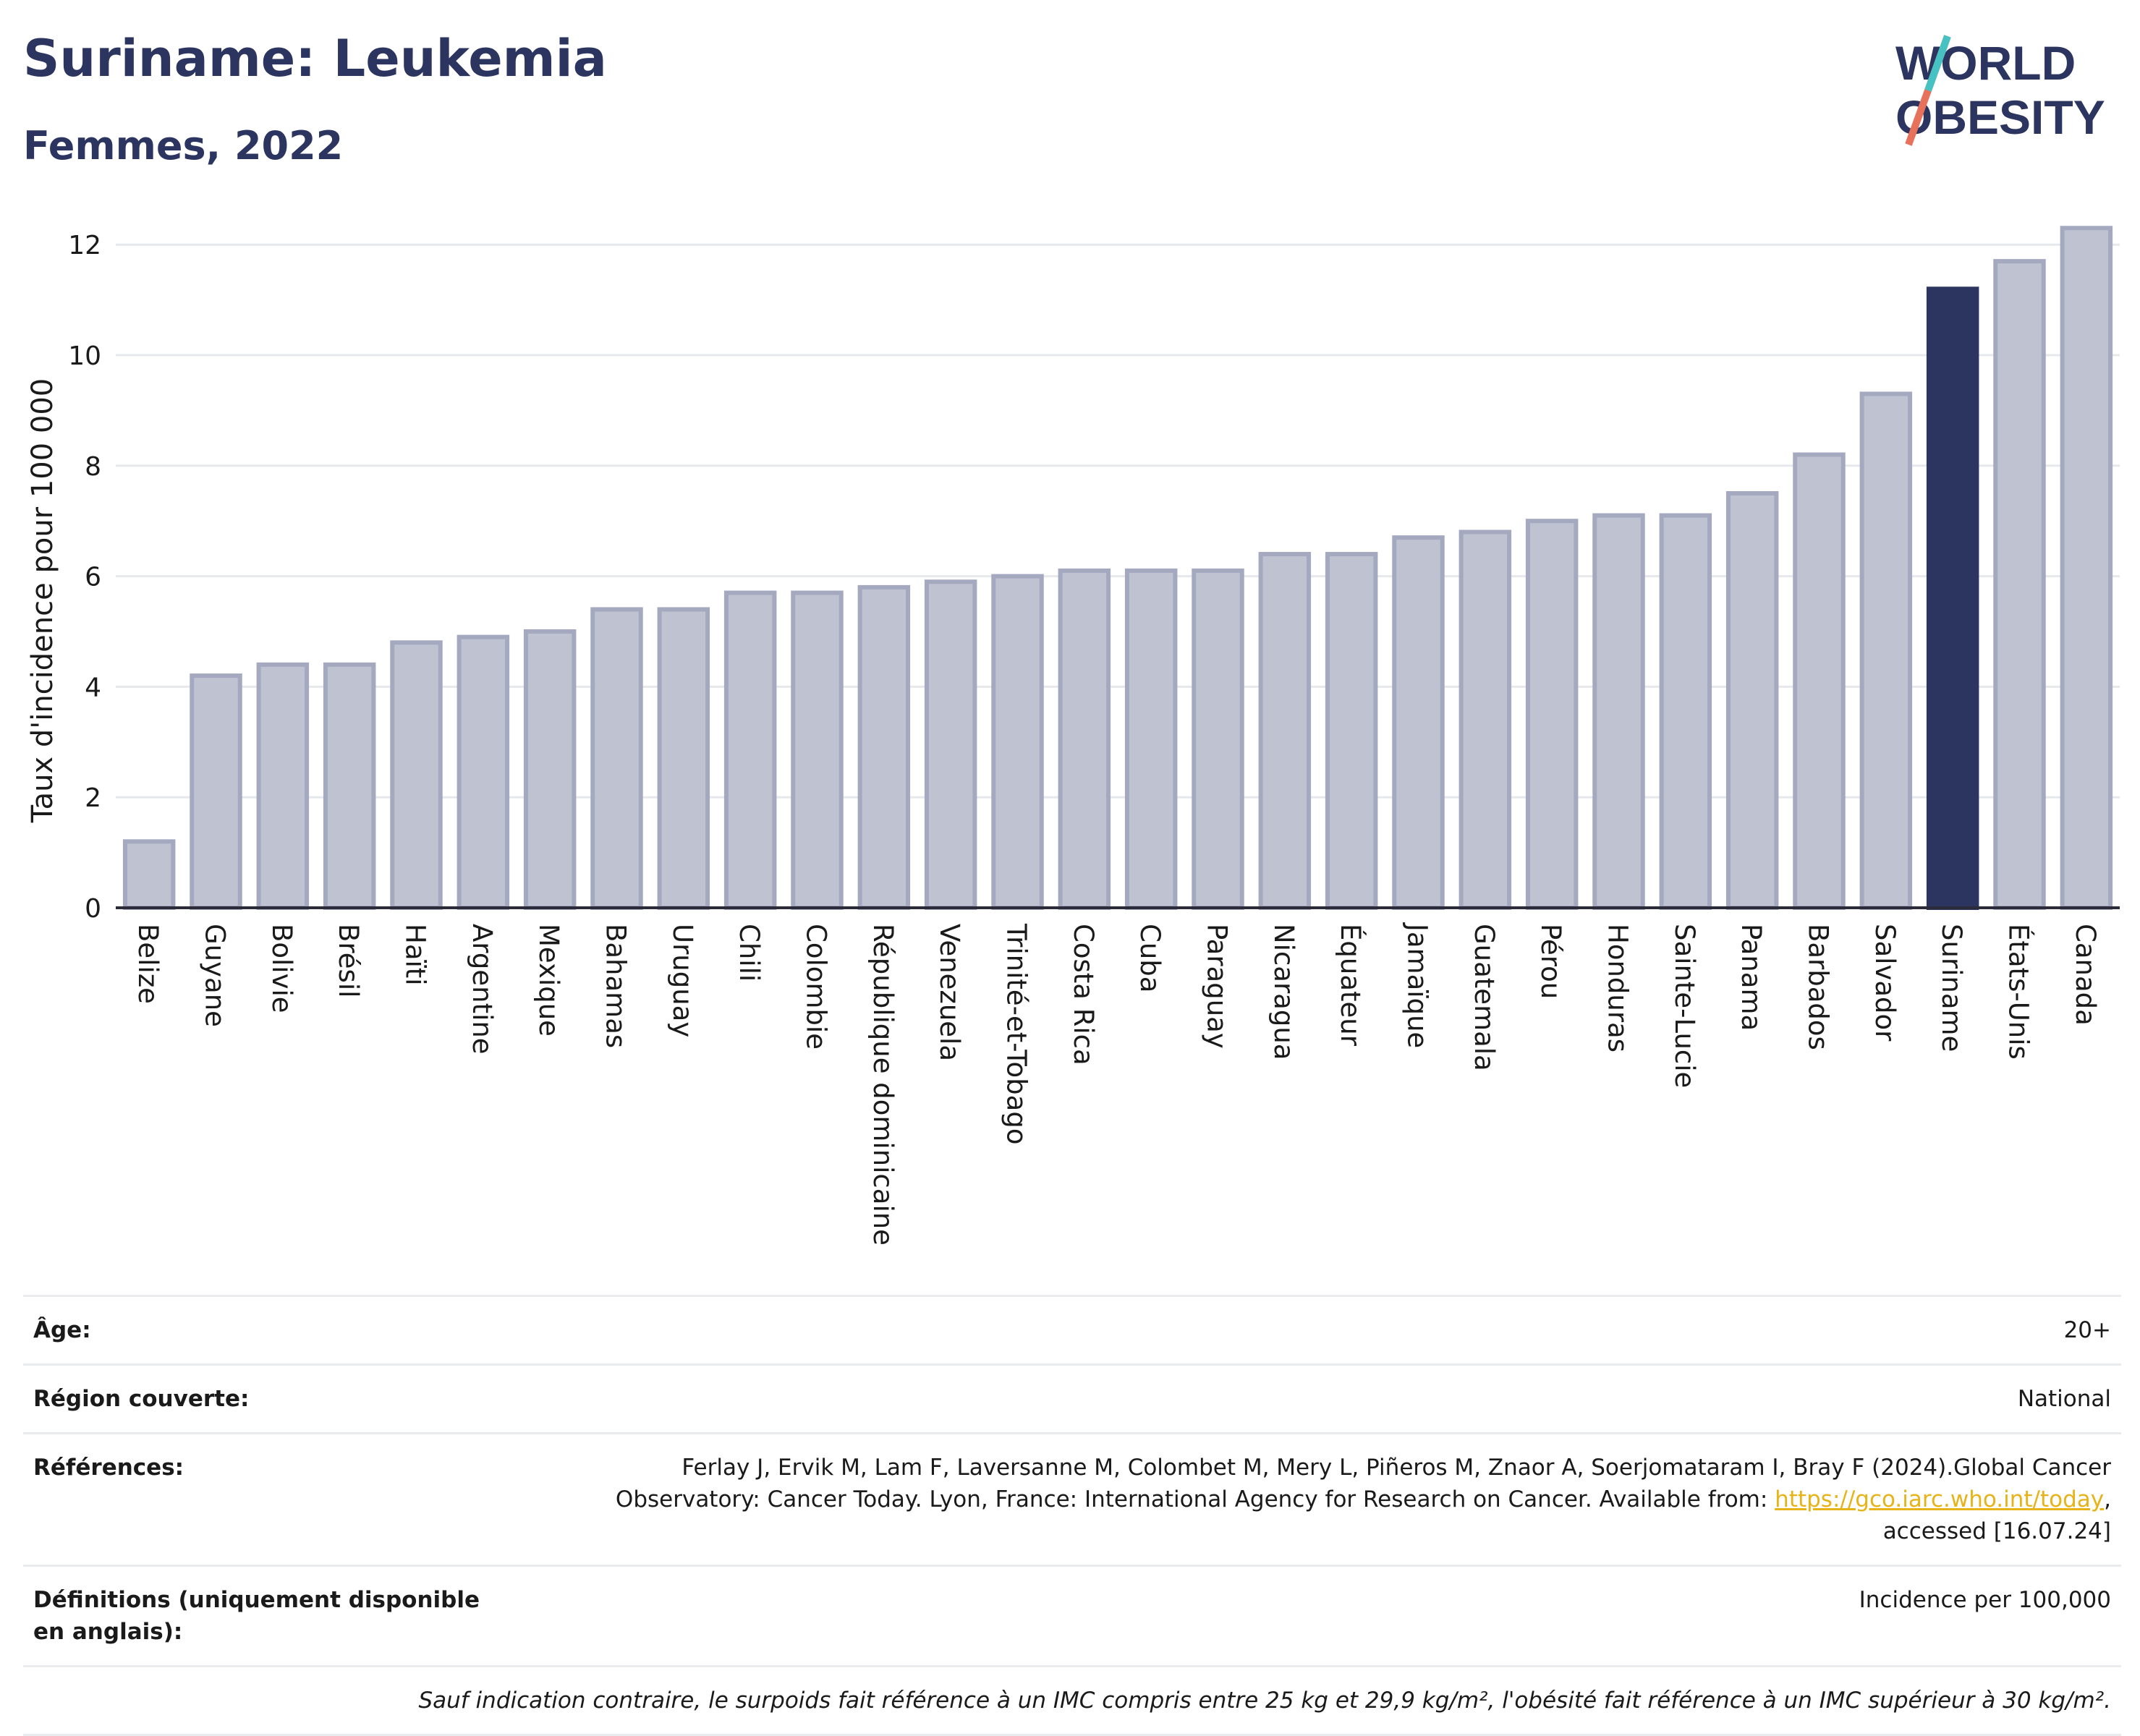  I want to click on x-tick-label: Costa Rica, so click(1083, 994).